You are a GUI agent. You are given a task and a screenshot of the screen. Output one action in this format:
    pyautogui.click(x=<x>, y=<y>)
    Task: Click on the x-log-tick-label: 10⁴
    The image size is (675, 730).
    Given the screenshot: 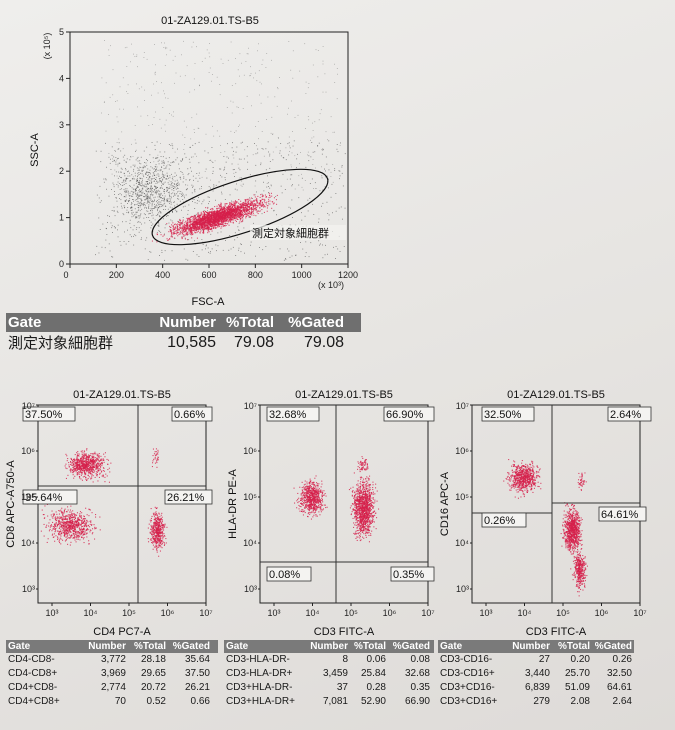 What is the action you would take?
    pyautogui.click(x=525, y=613)
    